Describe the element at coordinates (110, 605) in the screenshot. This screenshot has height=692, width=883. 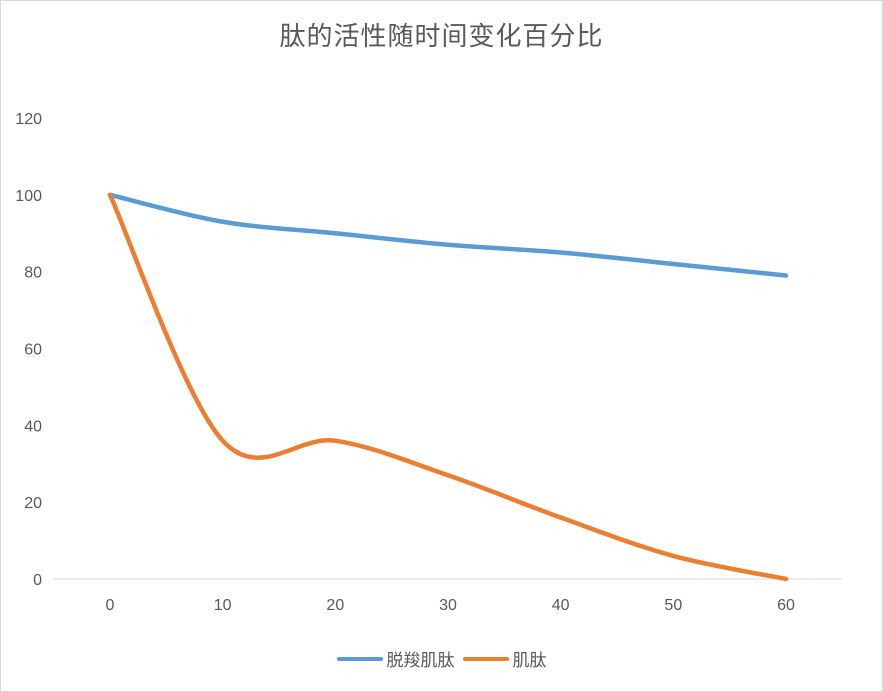
I see `x-tick-label: 0` at that location.